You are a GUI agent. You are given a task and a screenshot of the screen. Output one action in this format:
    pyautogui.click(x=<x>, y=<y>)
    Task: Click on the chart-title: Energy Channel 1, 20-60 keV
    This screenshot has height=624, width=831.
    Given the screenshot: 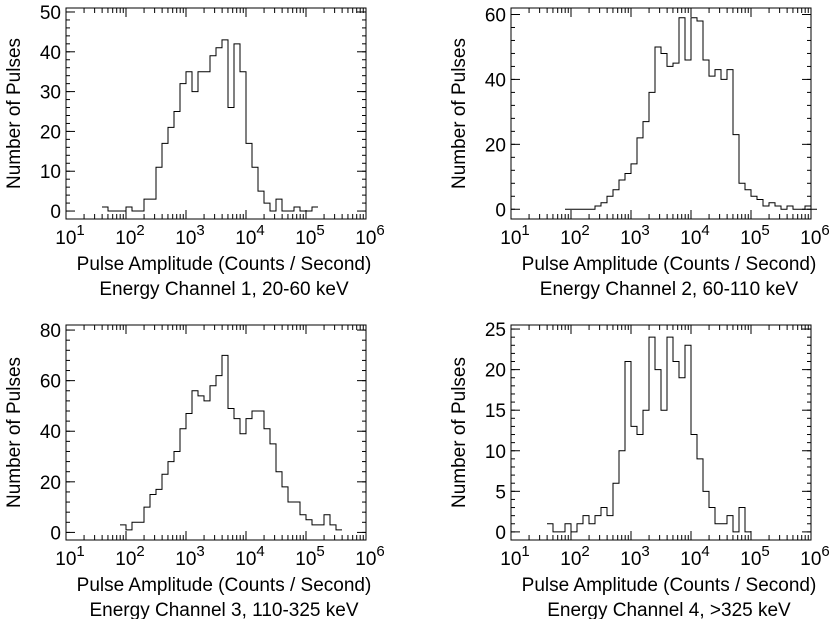 What is the action you would take?
    pyautogui.click(x=224, y=289)
    